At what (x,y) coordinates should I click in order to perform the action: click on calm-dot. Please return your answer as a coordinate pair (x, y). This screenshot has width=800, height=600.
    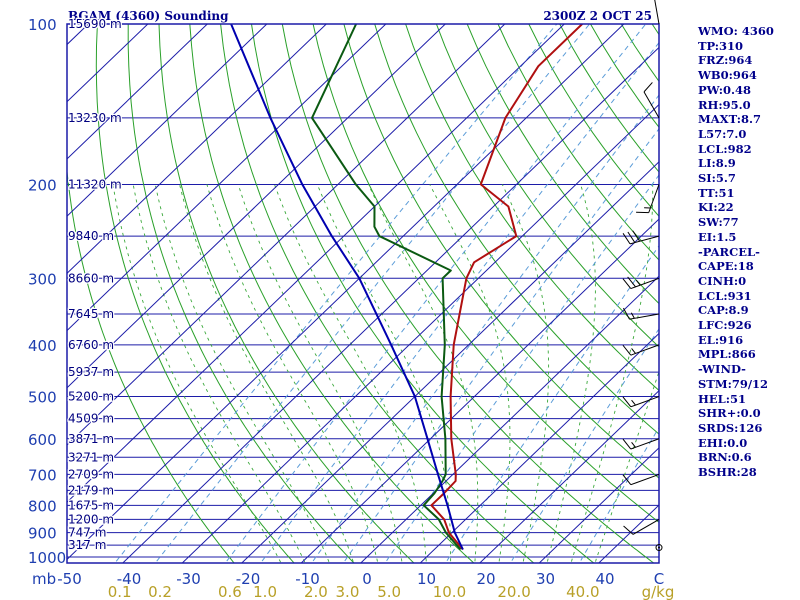
    Looking at the image, I should click on (659, 547).